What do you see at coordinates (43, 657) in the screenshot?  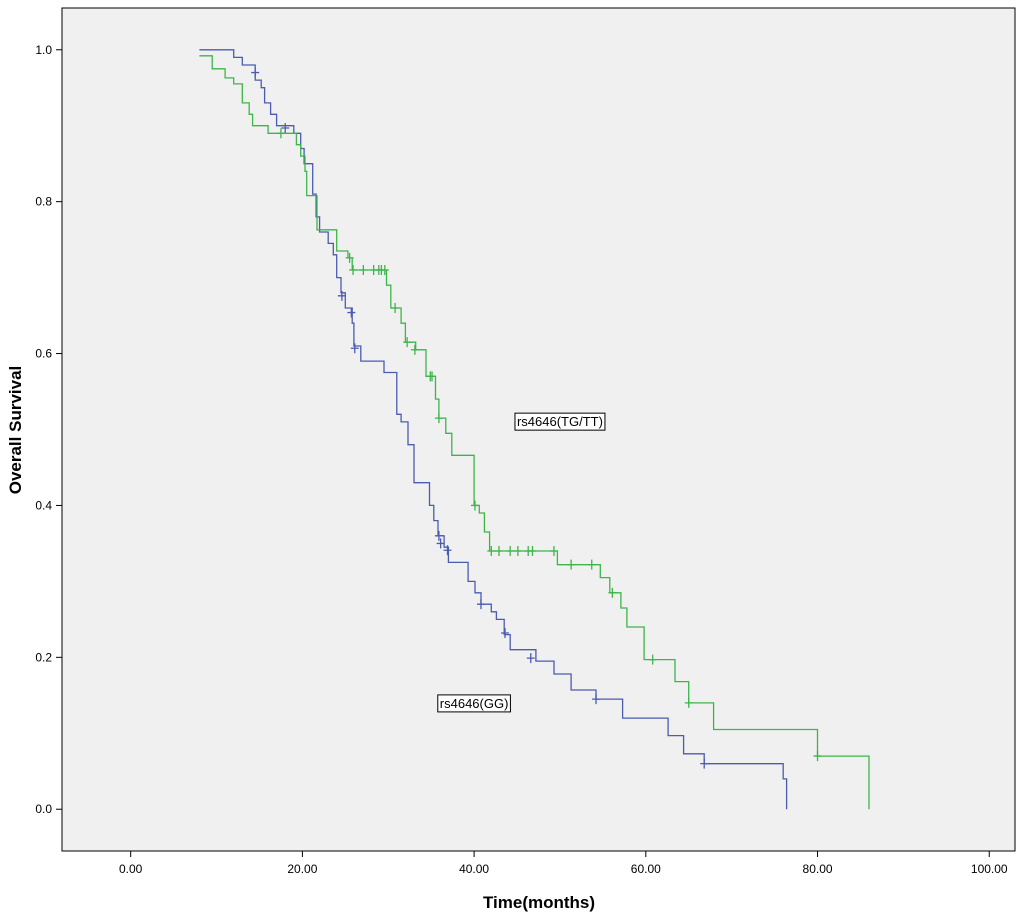 I see `y-tick-label: 0.2` at bounding box center [43, 657].